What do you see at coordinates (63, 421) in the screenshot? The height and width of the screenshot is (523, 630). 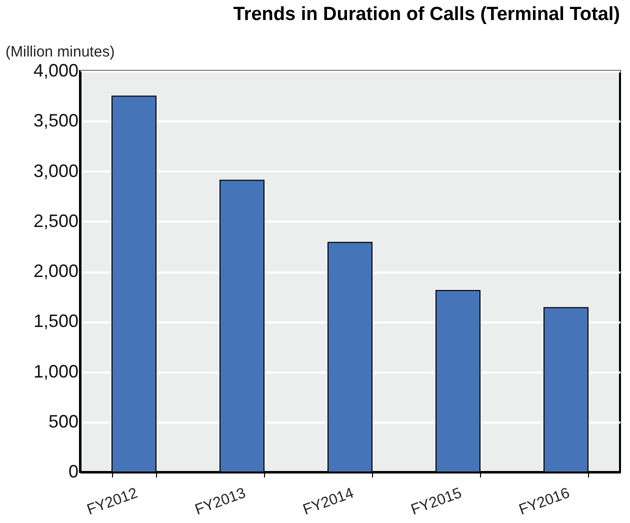 I see `y-tick-label: 500` at bounding box center [63, 421].